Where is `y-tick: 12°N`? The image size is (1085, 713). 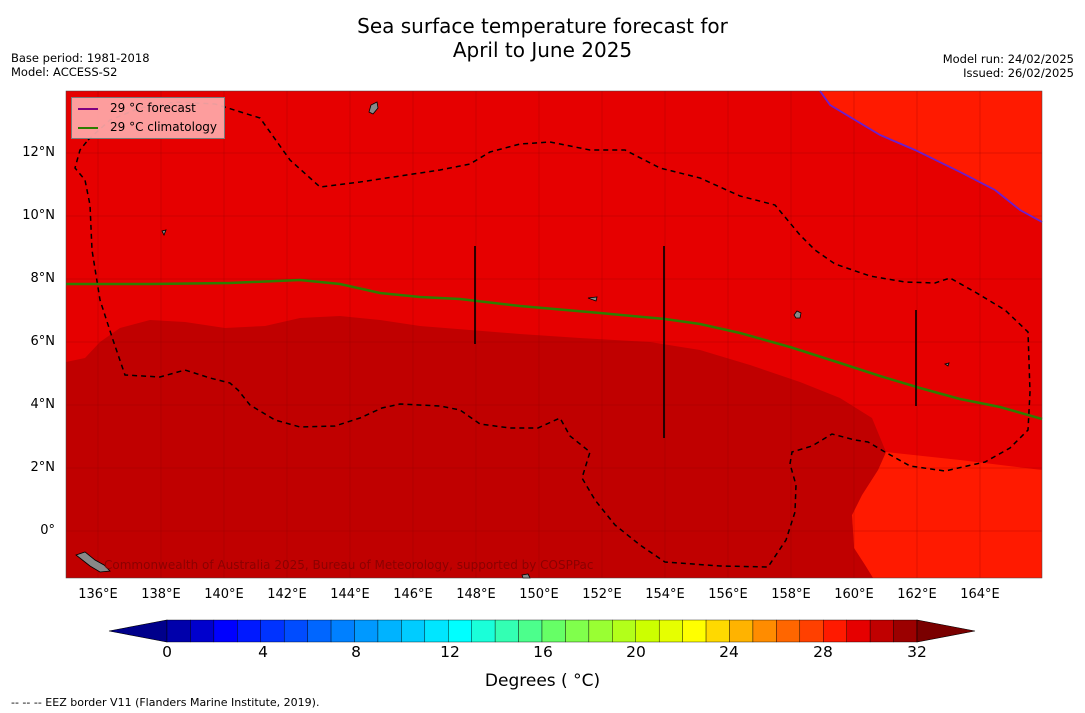 y-tick: 12°N is located at coordinates (38, 152).